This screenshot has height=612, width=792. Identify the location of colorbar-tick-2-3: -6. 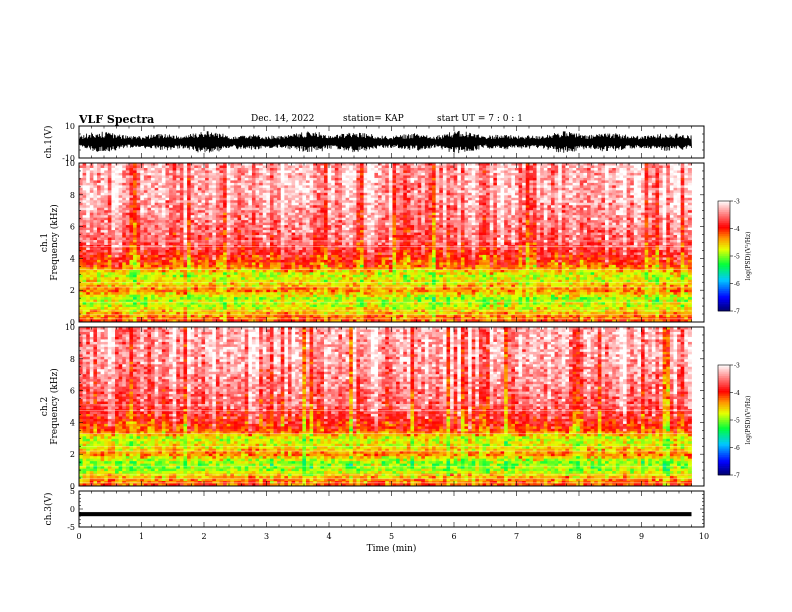
(737, 448).